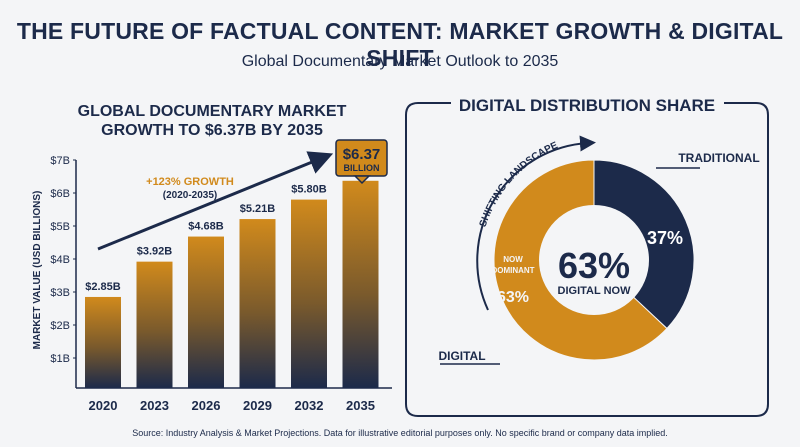  What do you see at coordinates (103, 342) in the screenshot?
I see `bar-2020` at bounding box center [103, 342].